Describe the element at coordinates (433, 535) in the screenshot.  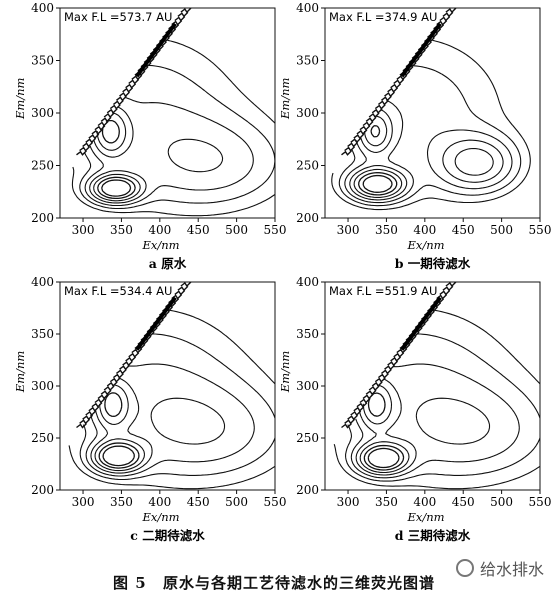
I see `panel-sublabel: d 三期待滤水` at that location.